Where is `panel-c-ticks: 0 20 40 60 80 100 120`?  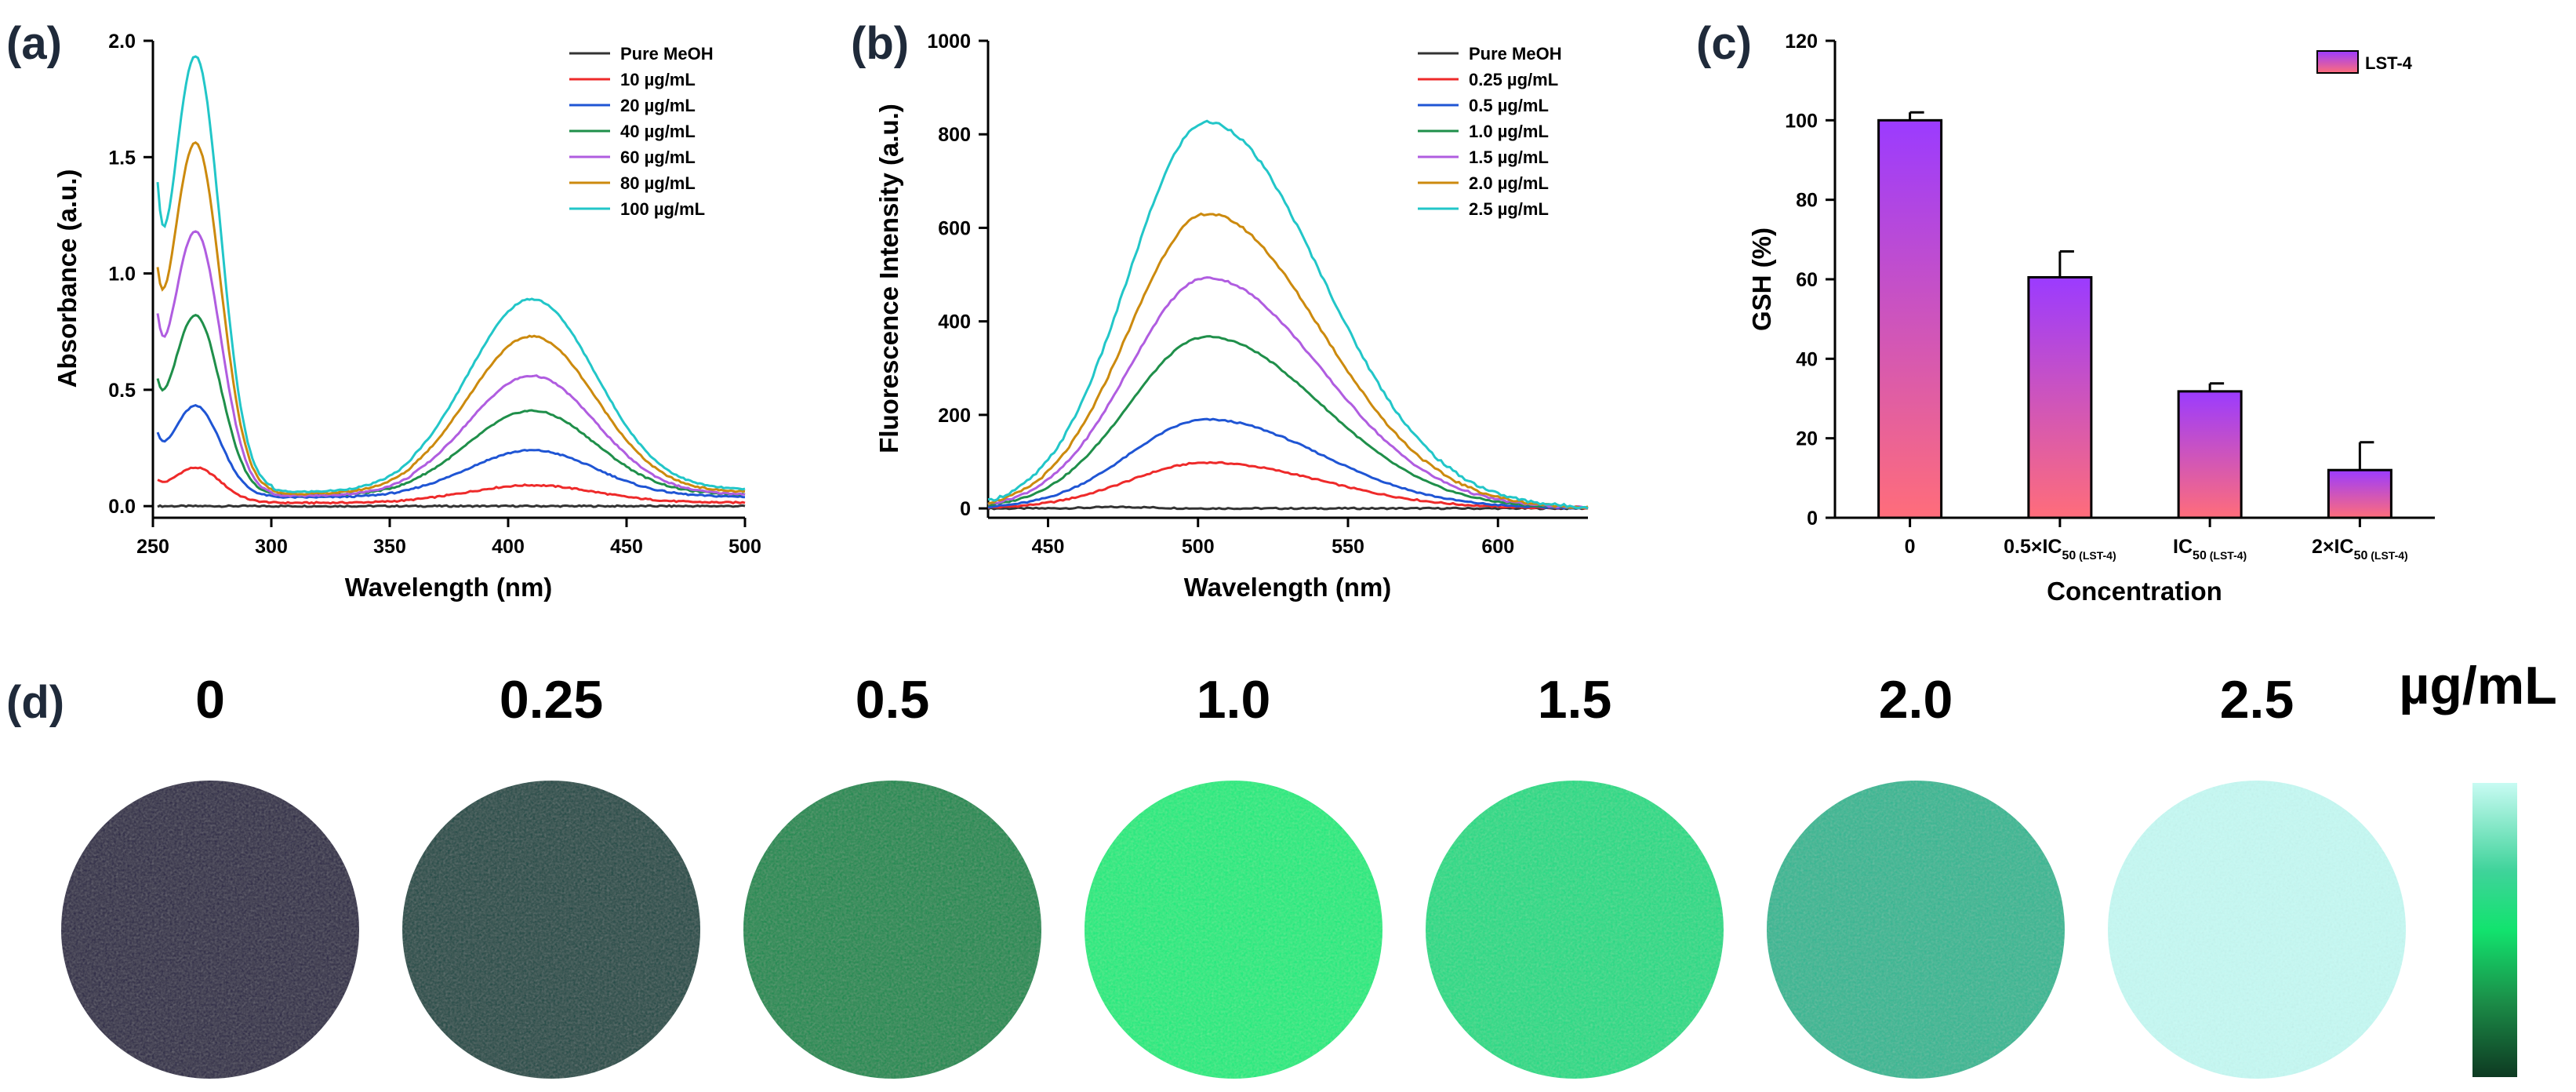 panel-c-ticks: 0 20 40 60 80 100 120 is located at coordinates (1810, 280).